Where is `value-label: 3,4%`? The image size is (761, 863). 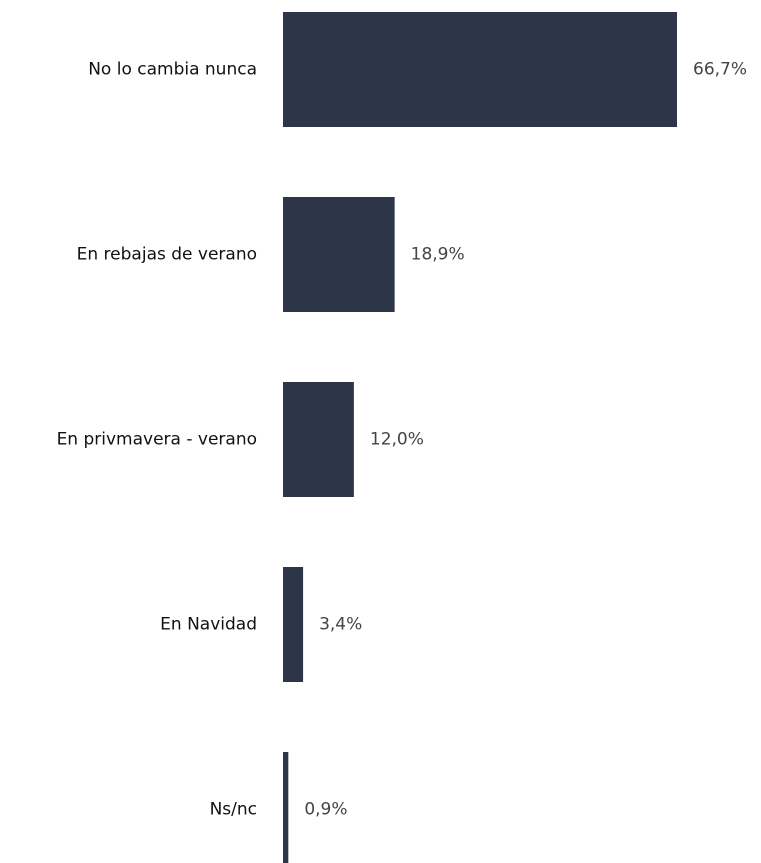
value-label: 3,4% is located at coordinates (340, 625).